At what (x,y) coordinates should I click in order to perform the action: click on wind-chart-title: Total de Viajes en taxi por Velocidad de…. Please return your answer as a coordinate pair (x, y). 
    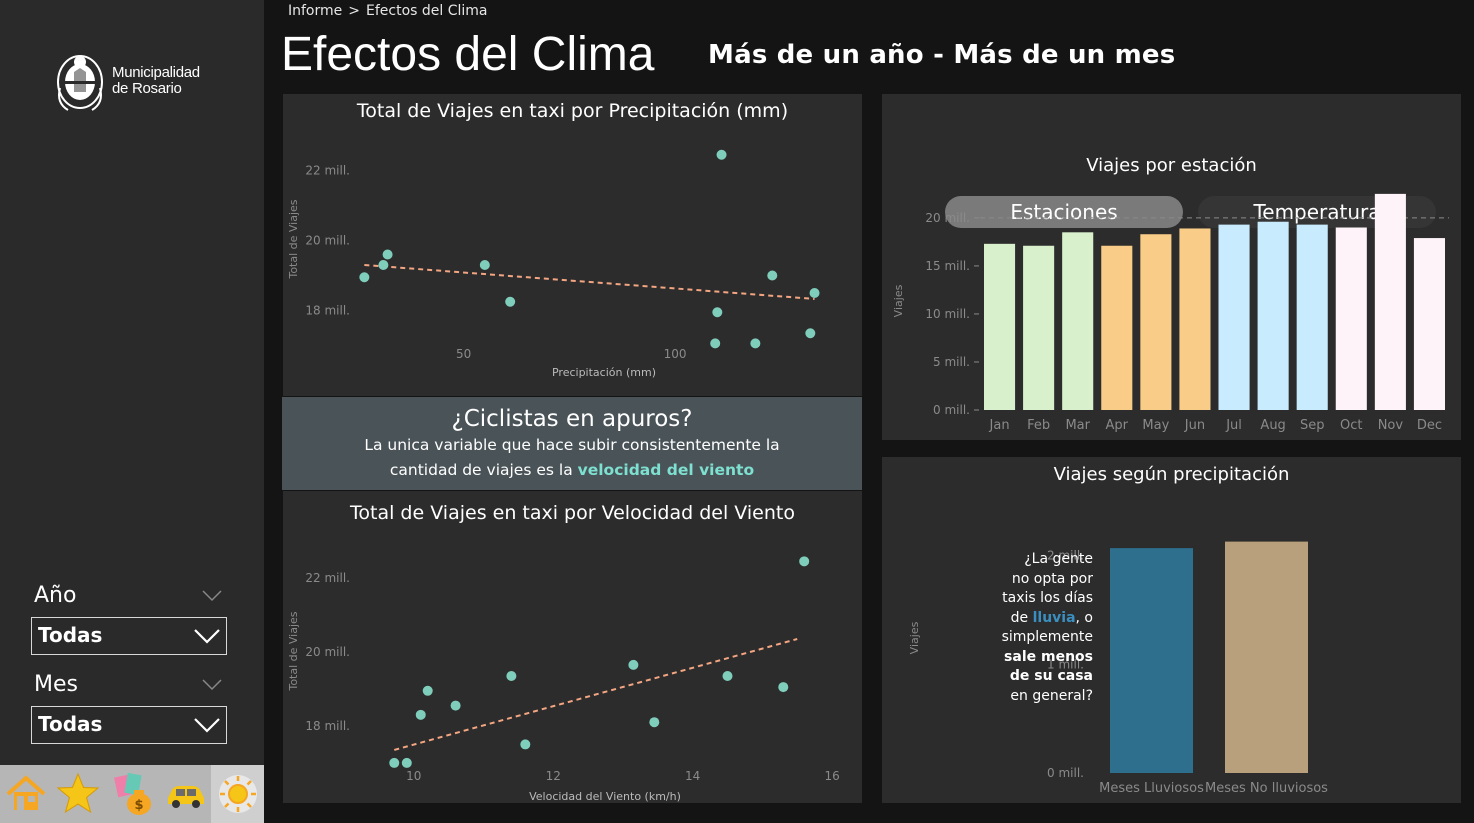
    Looking at the image, I should click on (572, 513).